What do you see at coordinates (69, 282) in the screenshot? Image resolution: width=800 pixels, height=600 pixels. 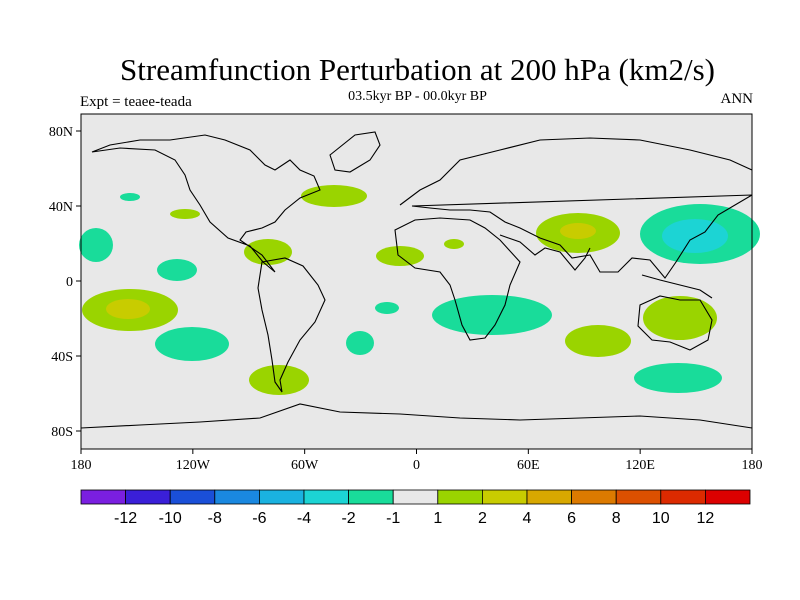 I see `lat-tick-label: 0` at bounding box center [69, 282].